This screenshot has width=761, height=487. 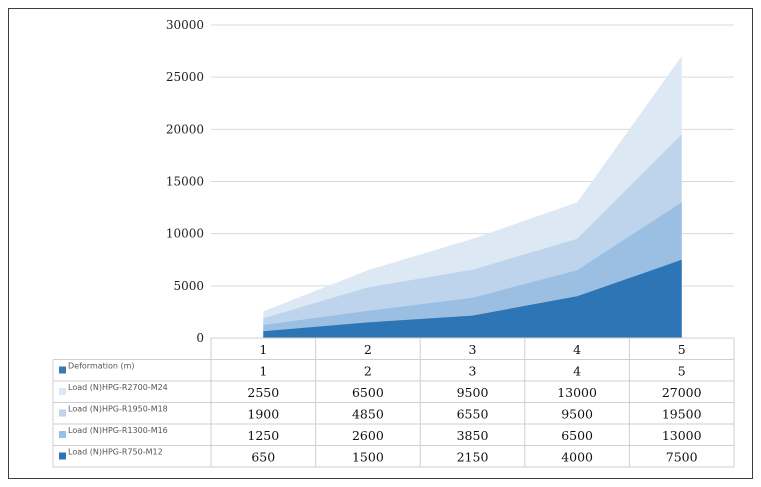 I want to click on table-cell-value: 4850, so click(x=368, y=413).